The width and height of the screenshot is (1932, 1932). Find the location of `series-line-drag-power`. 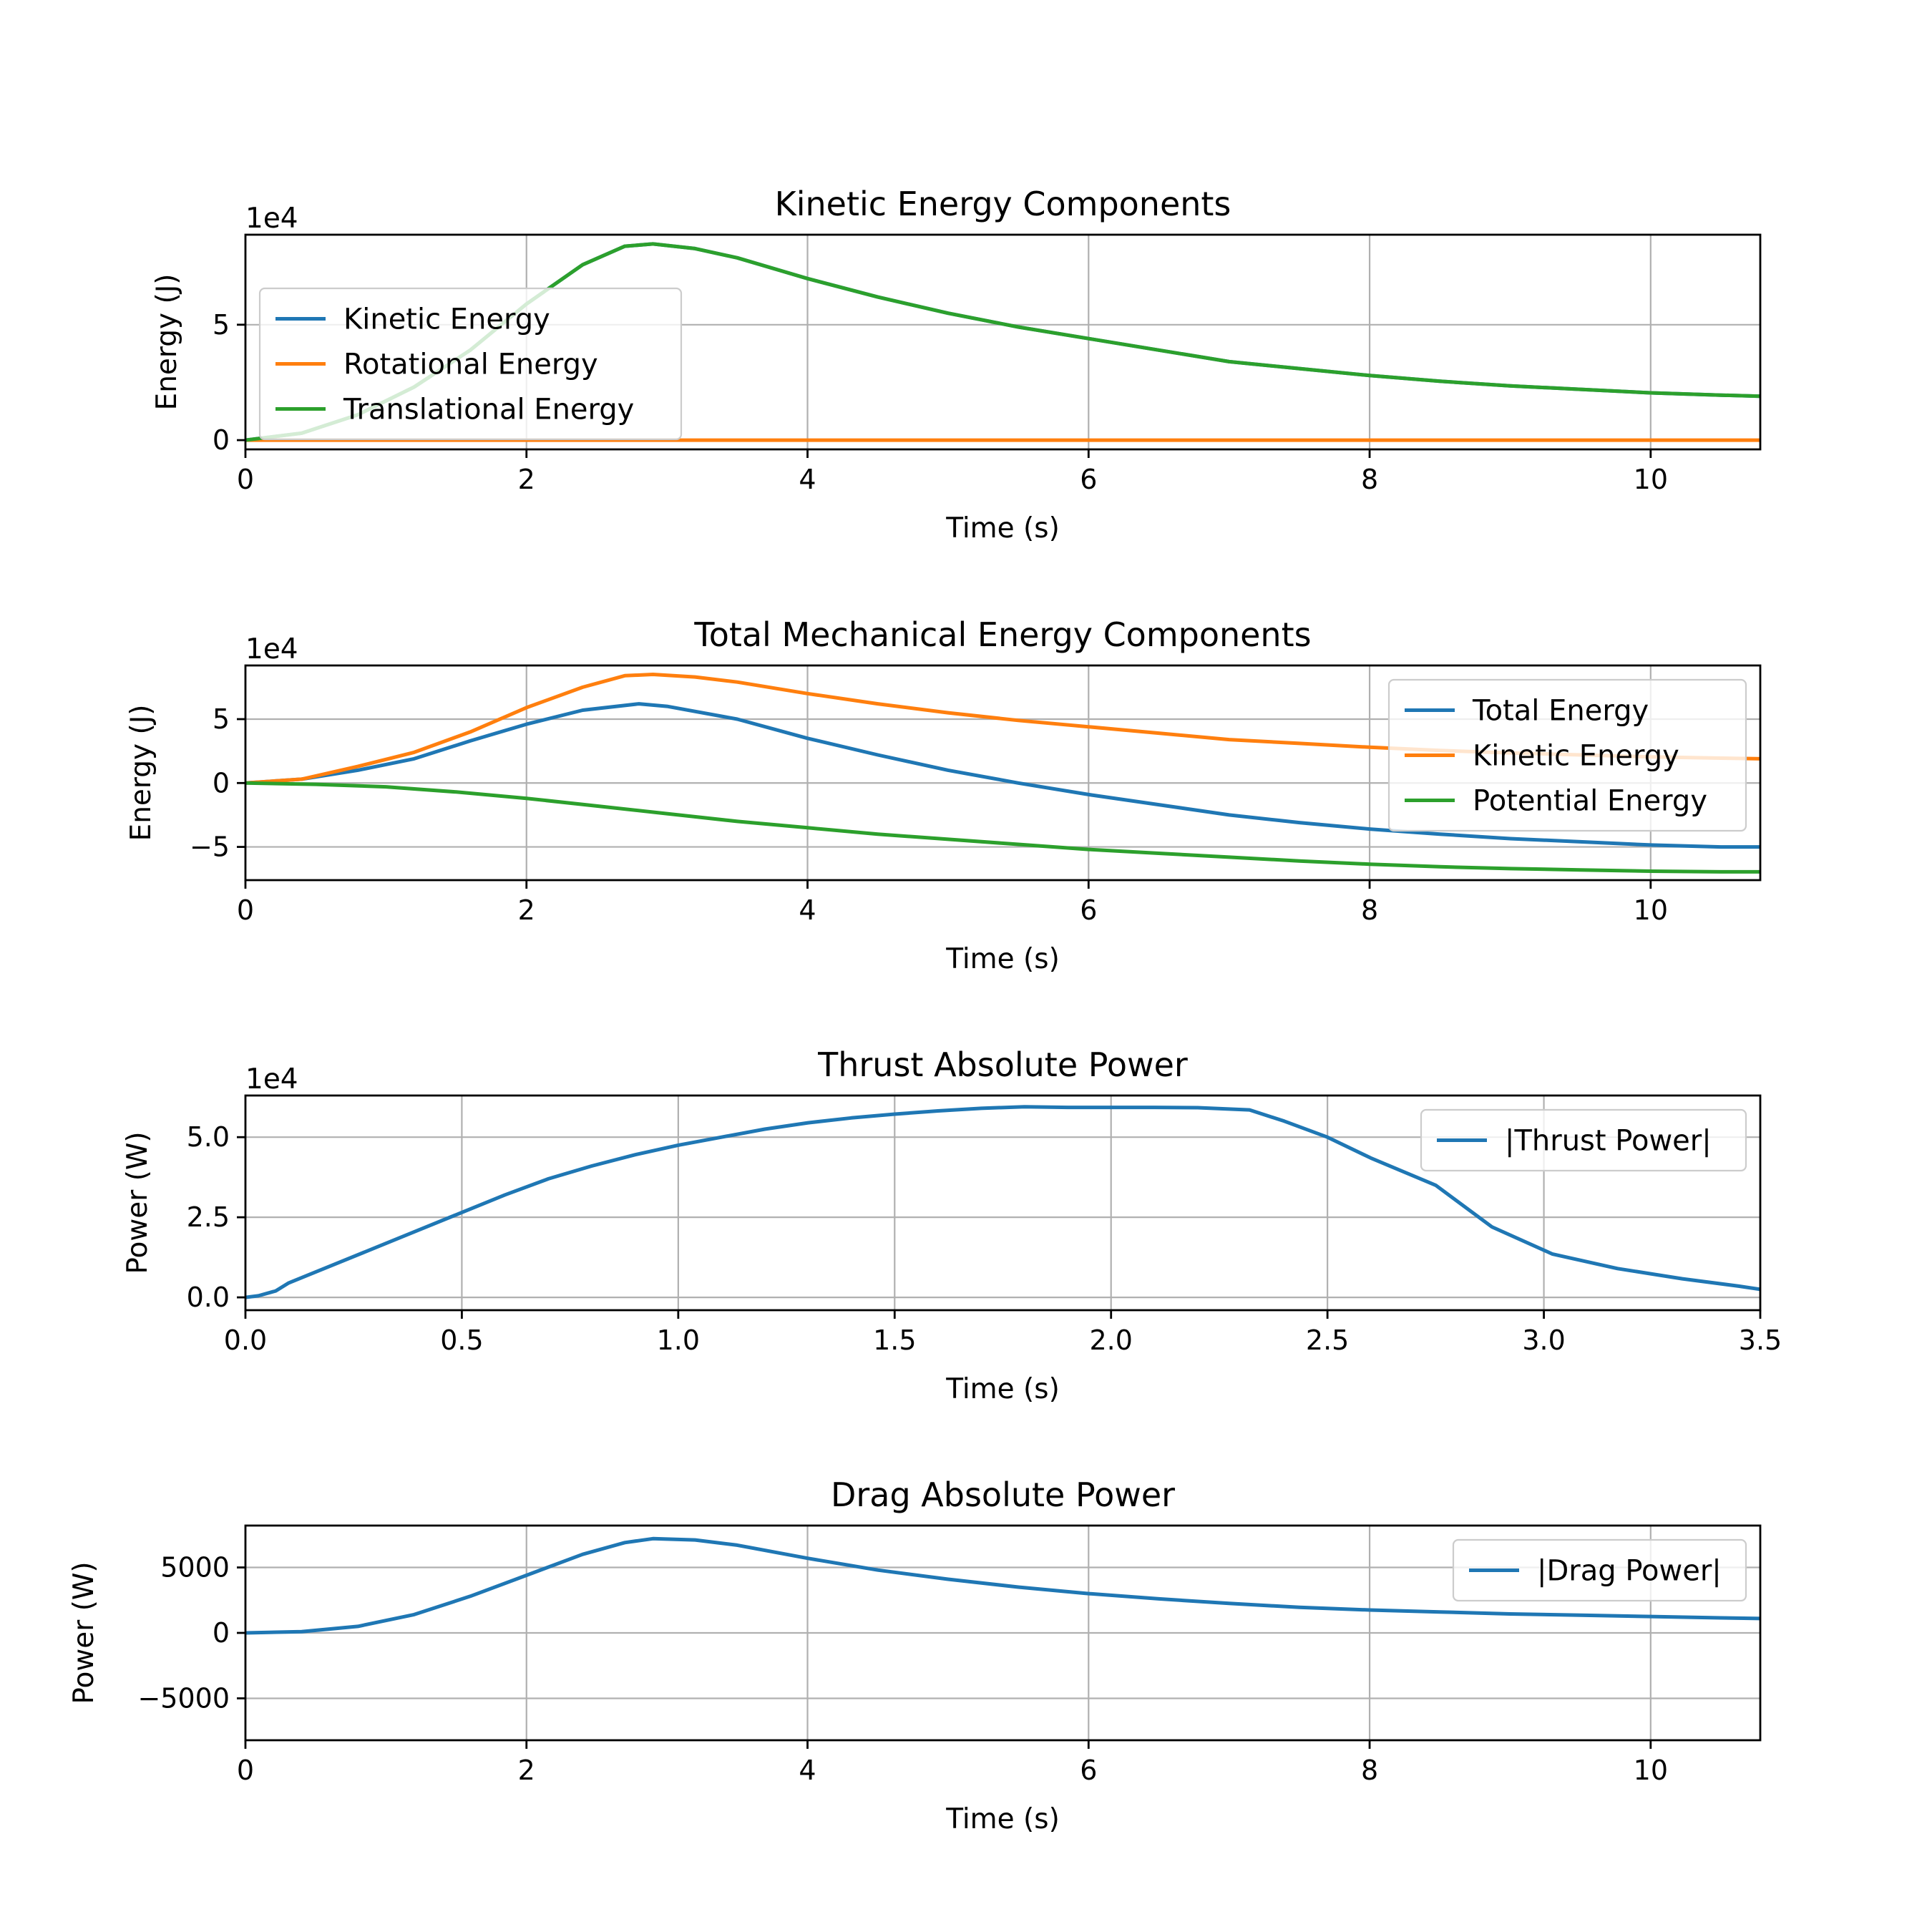

series-line-drag-power is located at coordinates (1002, 1585).